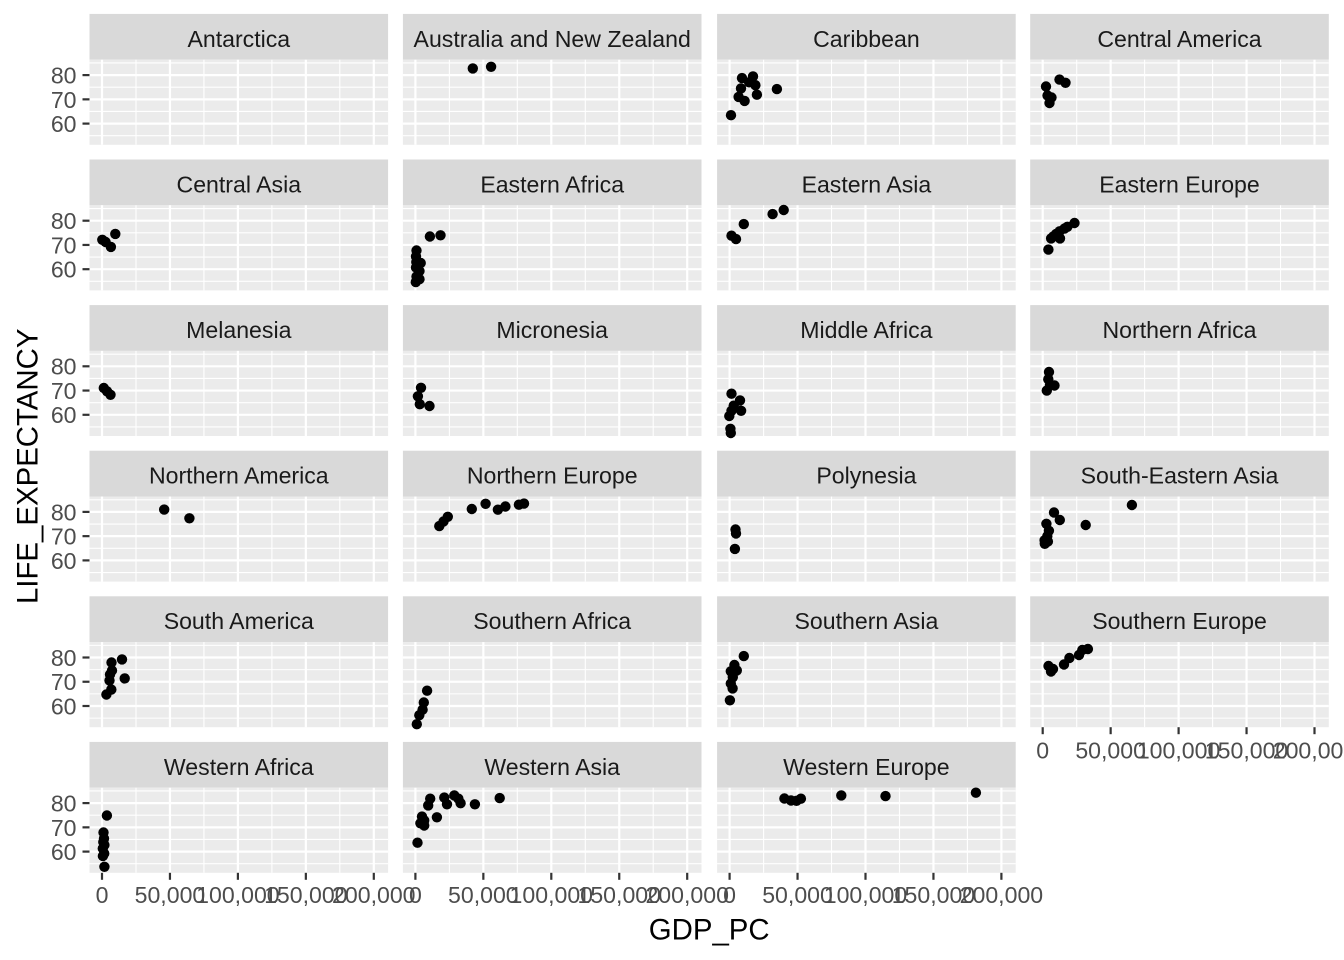 This screenshot has width=1344, height=960. What do you see at coordinates (1179, 39) in the screenshot?
I see `svg-text: Central America` at bounding box center [1179, 39].